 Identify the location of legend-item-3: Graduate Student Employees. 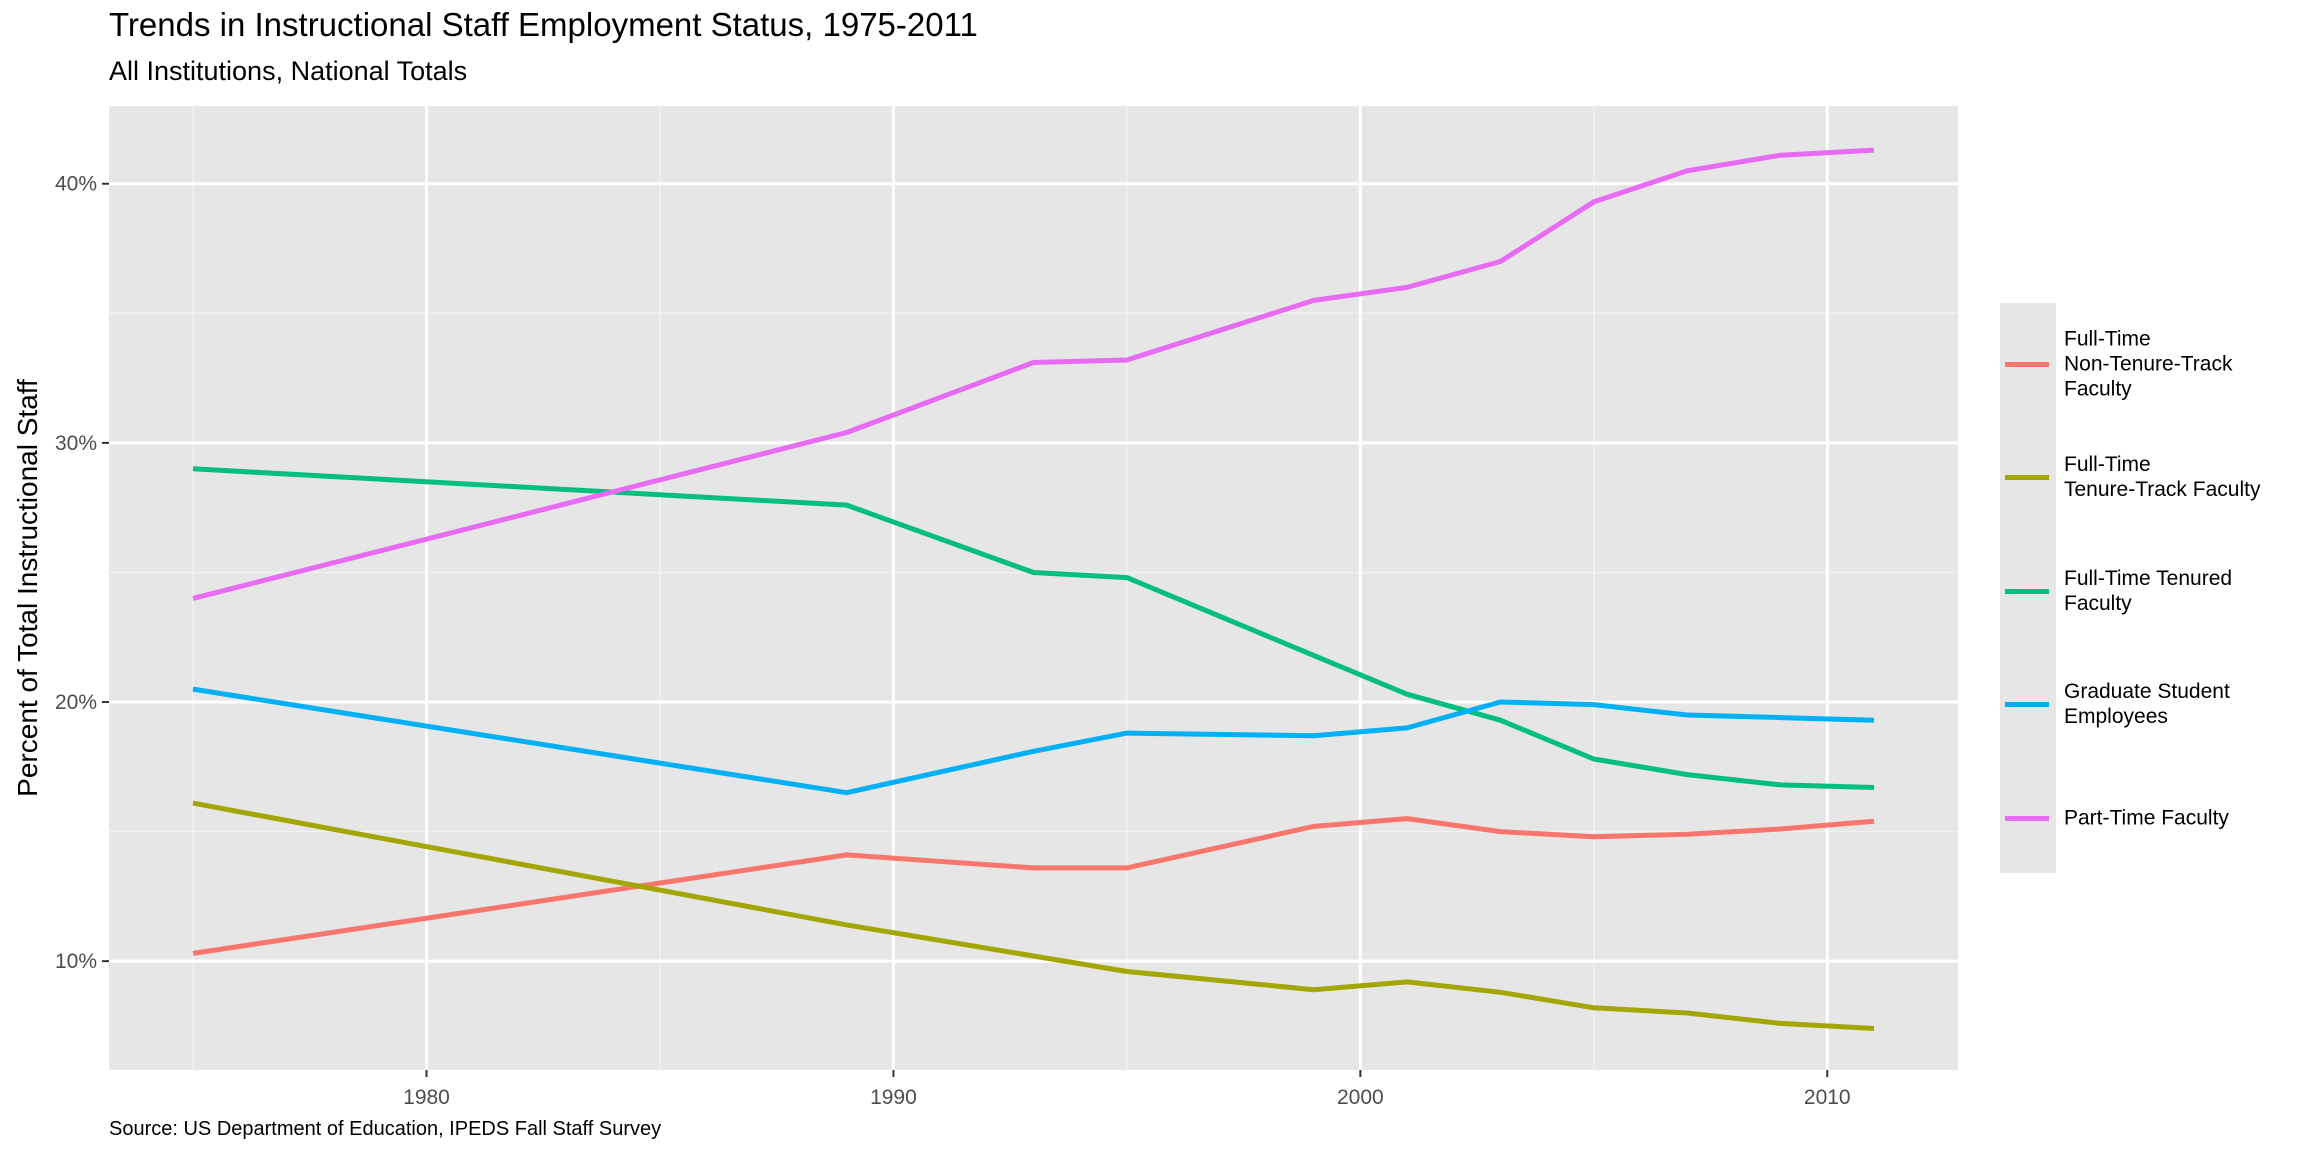
(2150, 704).